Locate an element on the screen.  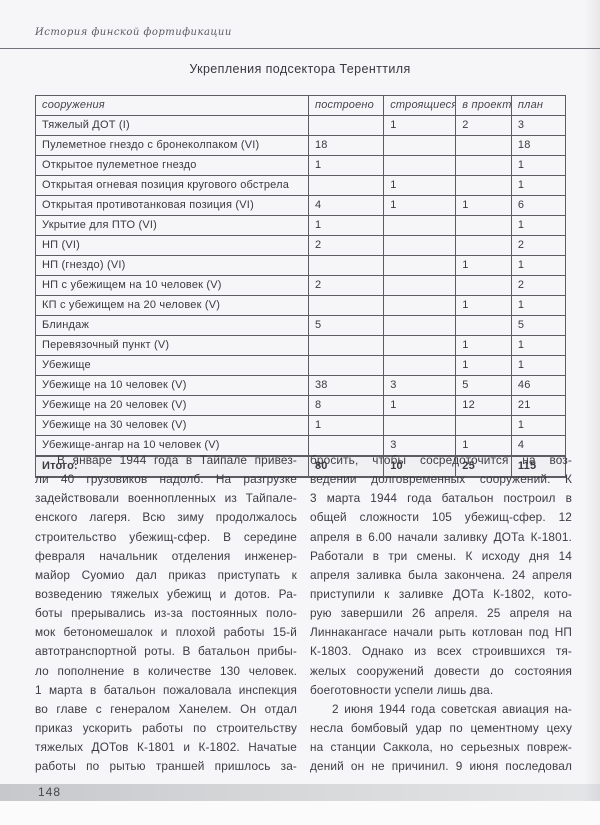
table-row: Убежище на 30 человек (V) 1 1 is located at coordinates (301, 425).